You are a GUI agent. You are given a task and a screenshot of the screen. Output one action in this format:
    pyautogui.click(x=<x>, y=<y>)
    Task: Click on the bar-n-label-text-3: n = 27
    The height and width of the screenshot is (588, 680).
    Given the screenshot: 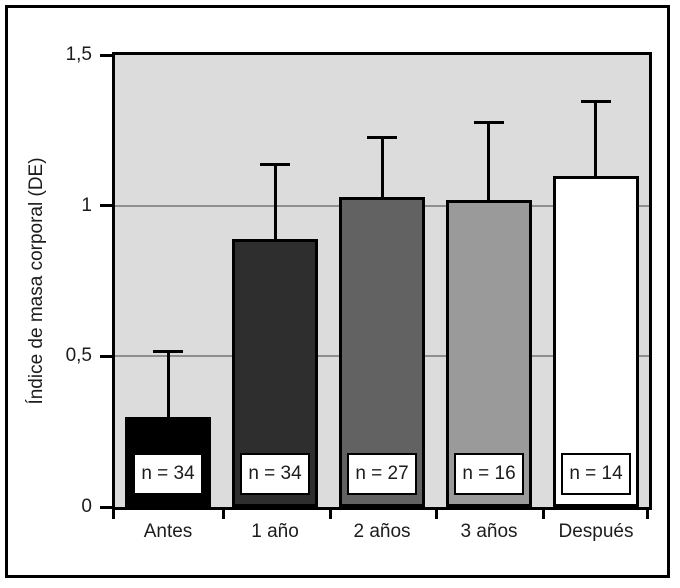 What is the action you would take?
    pyautogui.click(x=382, y=473)
    